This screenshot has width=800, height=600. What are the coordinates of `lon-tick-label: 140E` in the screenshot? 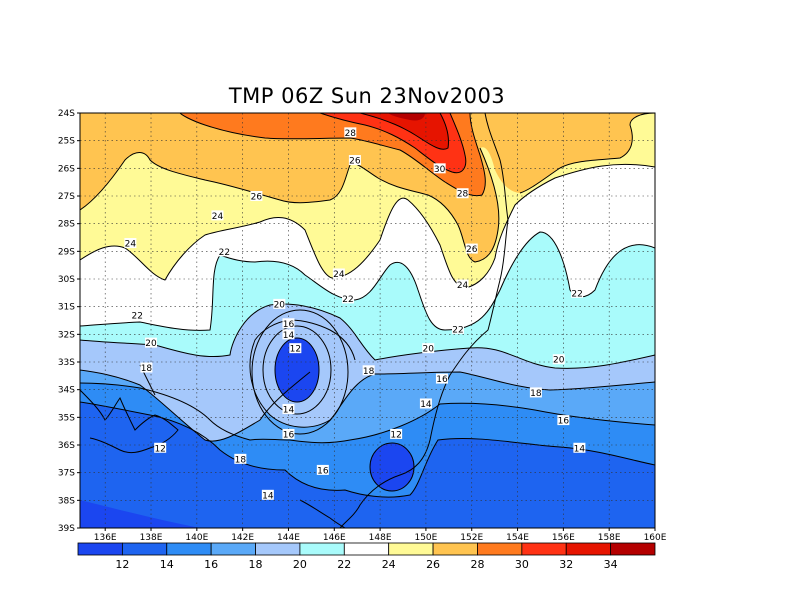 It's located at (196, 538).